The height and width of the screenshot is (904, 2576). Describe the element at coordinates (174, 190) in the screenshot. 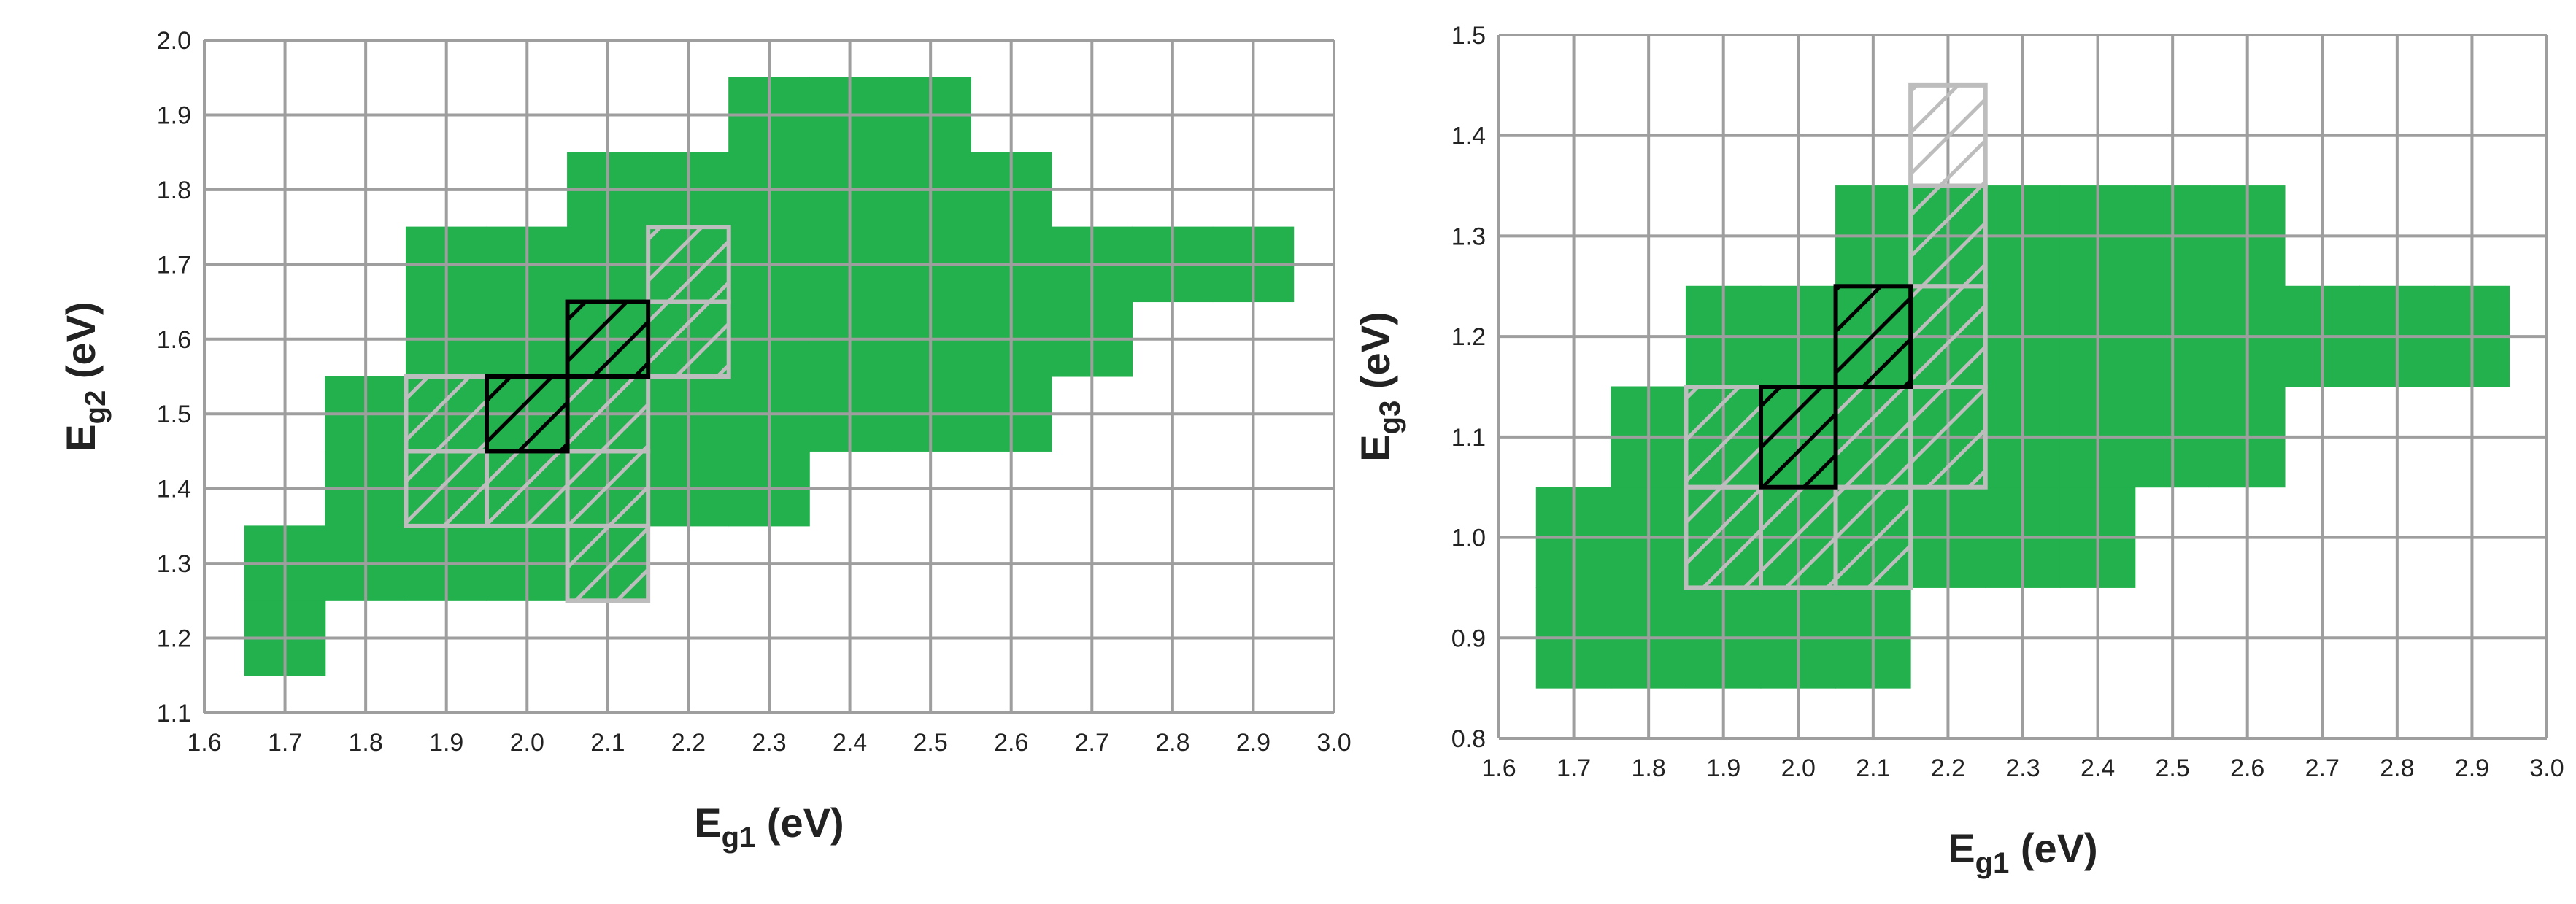

I see `y-tick-label: 1.8` at that location.